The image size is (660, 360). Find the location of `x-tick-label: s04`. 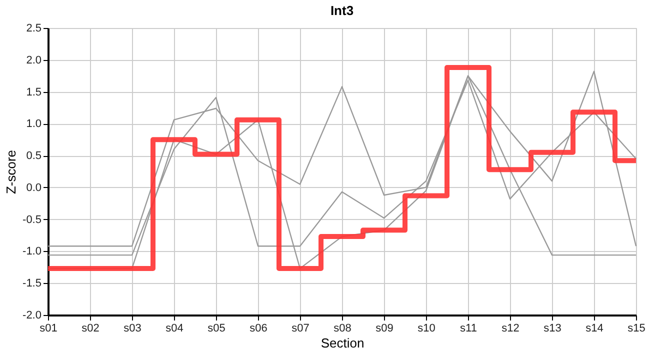

x-tick-label: s04 is located at coordinates (175, 328).